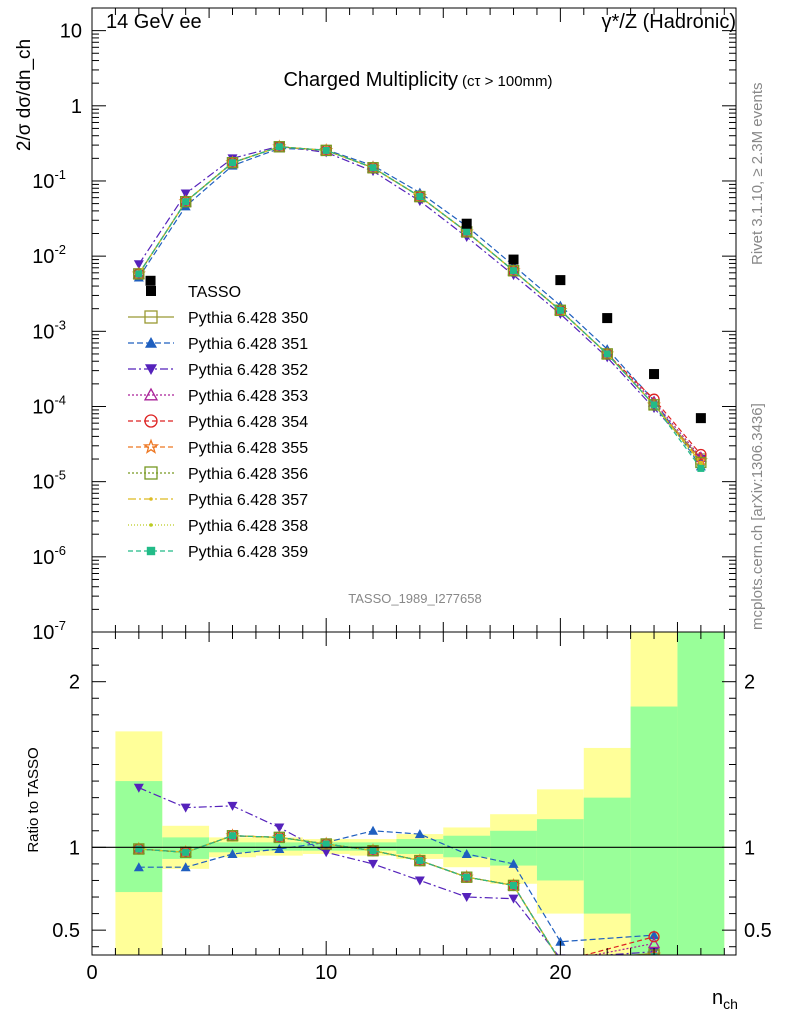 This screenshot has height=1024, width=786. Describe the element at coordinates (757, 516) in the screenshot. I see `mcplots-note: mcplots.cern.ch [arXiv:1306.3436]` at that location.